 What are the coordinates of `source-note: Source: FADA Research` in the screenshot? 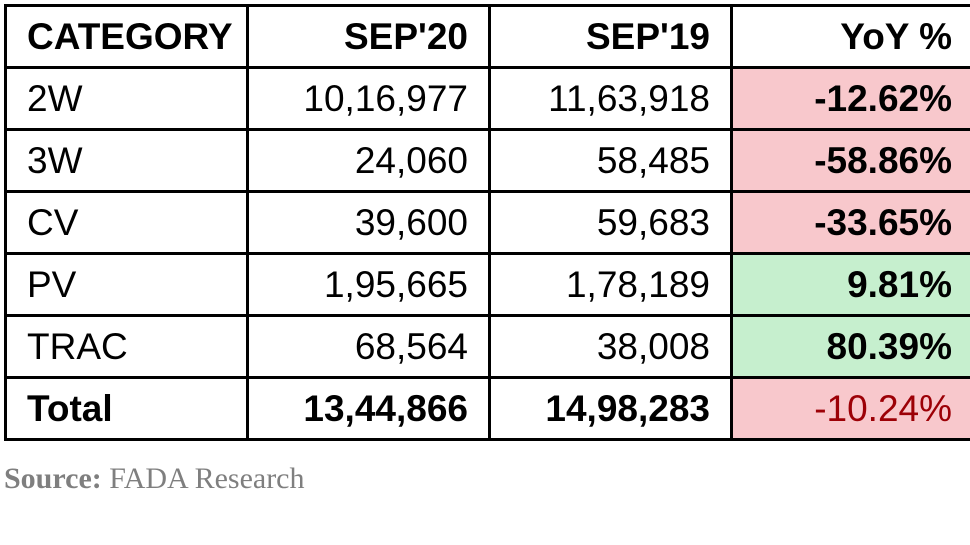 It's located at (154, 479).